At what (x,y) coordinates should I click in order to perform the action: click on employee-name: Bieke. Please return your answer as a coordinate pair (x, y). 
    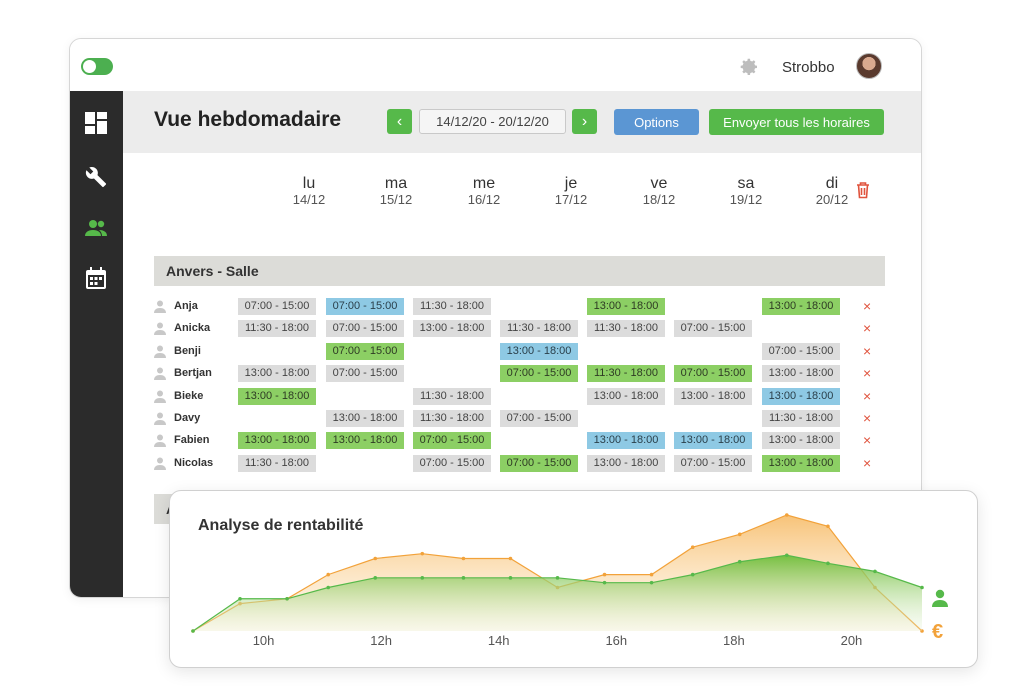
    Looking at the image, I should click on (189, 395).